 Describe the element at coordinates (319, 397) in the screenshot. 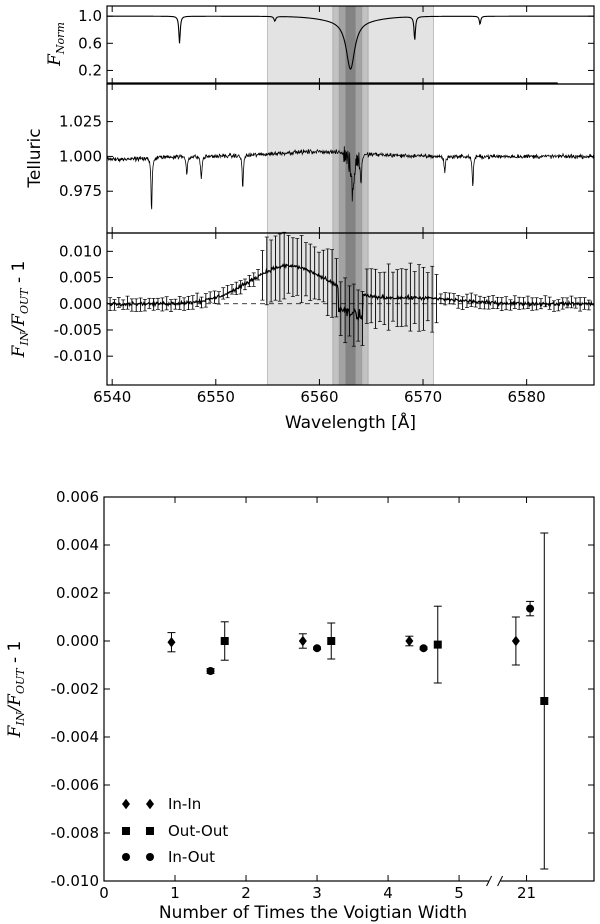

I see `xtick-label: 6560` at that location.